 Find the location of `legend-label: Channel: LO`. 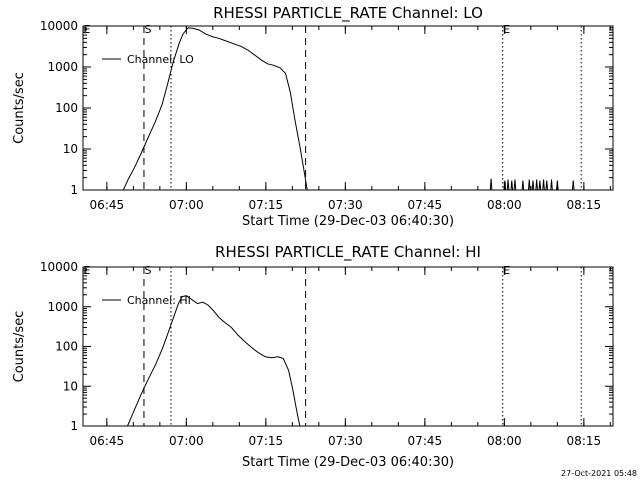

legend-label: Channel: LO is located at coordinates (160, 59).